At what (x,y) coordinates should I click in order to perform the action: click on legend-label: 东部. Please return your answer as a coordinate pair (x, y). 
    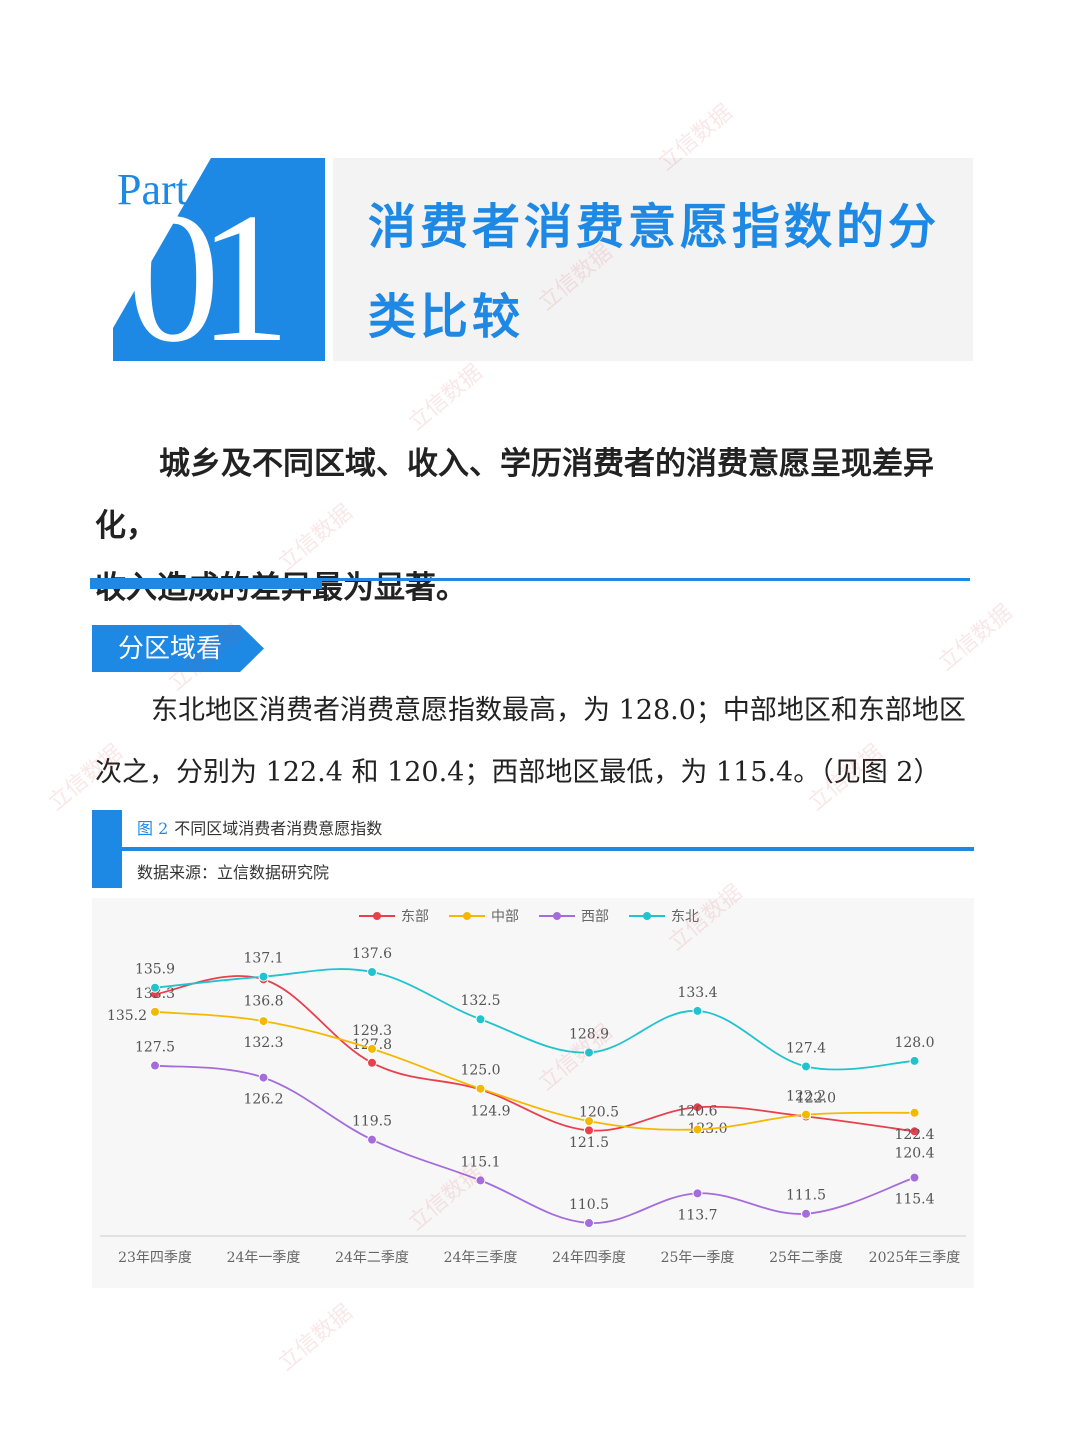
    Looking at the image, I should click on (415, 917).